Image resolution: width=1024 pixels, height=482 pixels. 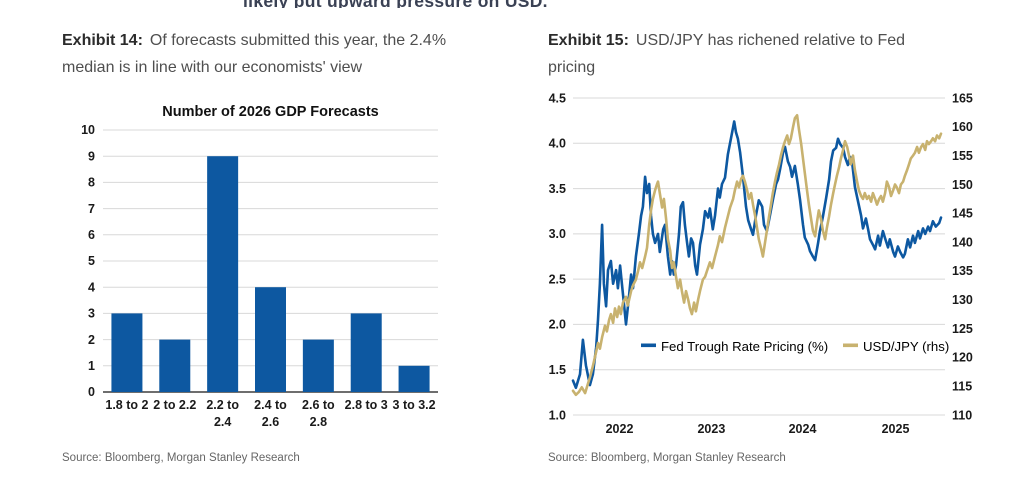 What do you see at coordinates (318, 413) in the screenshot?
I see `x-axis-category-label: 2.6 to 2.8` at bounding box center [318, 413].